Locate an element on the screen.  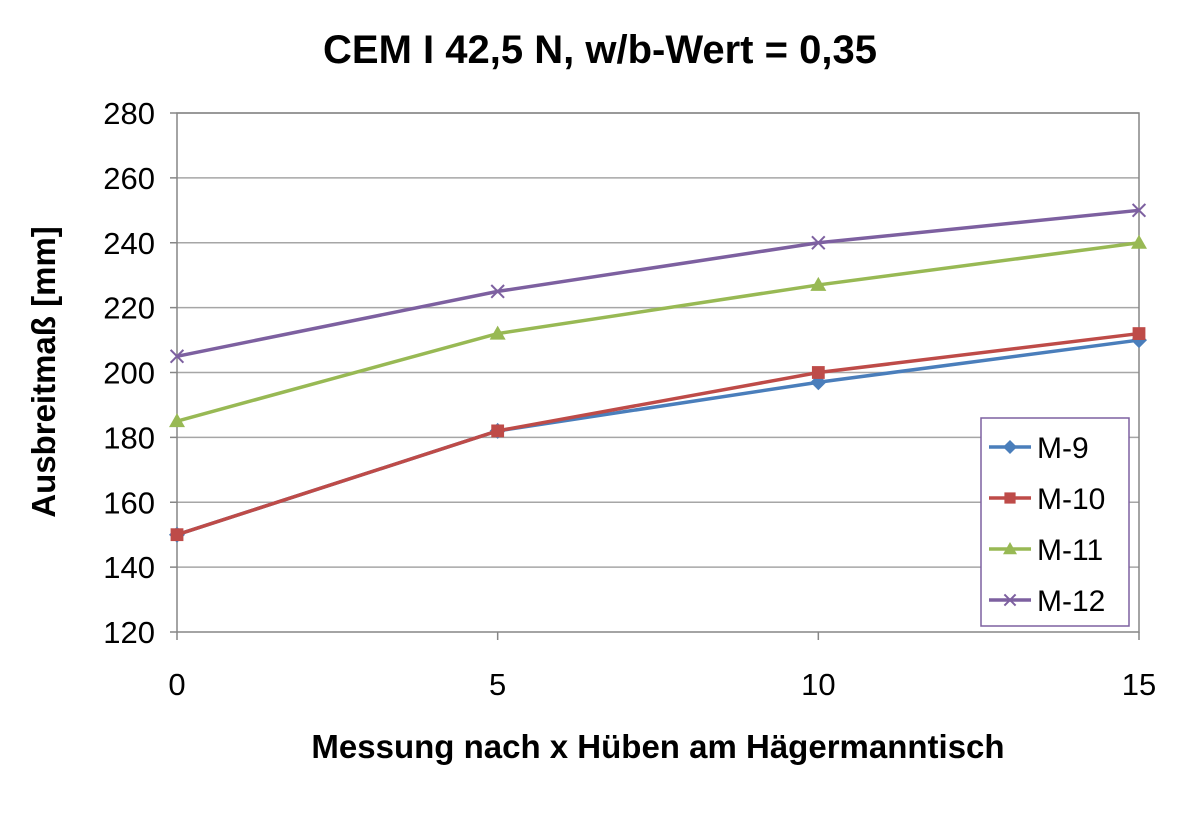
series-line is located at coordinates (658, 283).